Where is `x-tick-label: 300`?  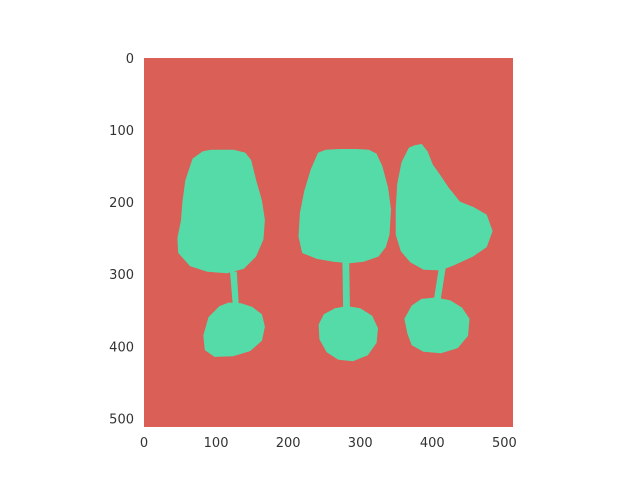
x-tick-label: 300 is located at coordinates (360, 443).